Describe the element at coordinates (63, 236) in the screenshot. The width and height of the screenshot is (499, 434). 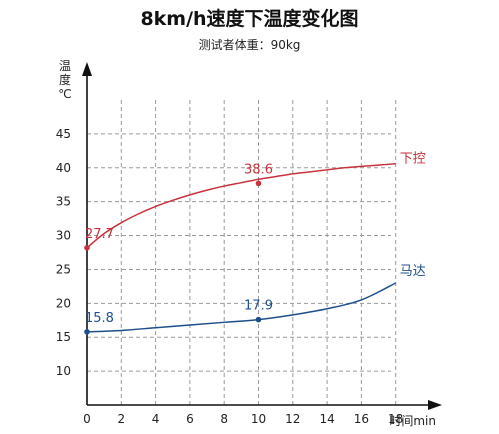
I see `y-tick-label: 30` at that location.